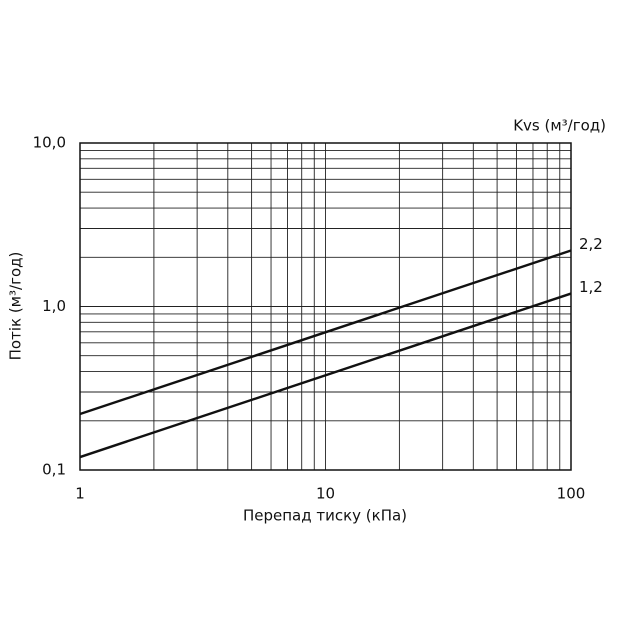  Describe the element at coordinates (80, 494) in the screenshot. I see `x-tick-label: 1` at that location.